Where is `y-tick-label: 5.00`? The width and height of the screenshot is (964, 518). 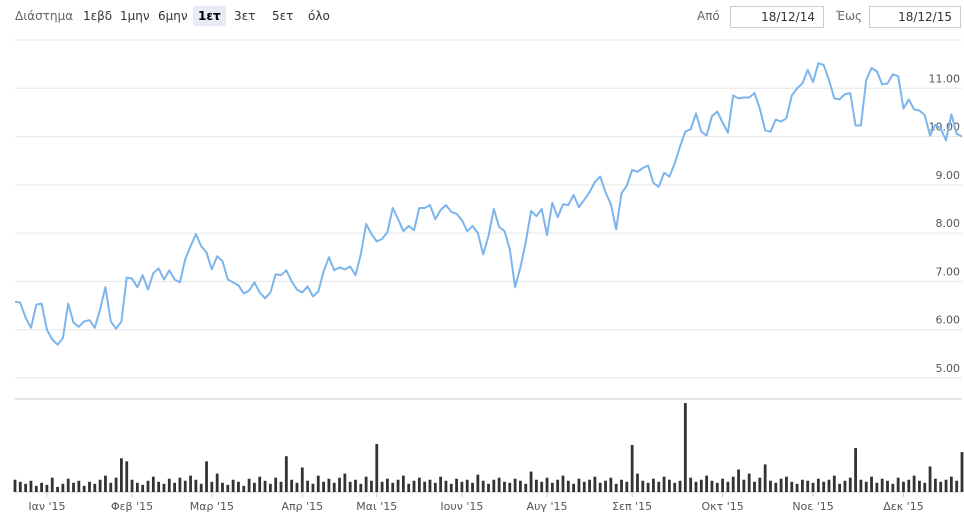 y-tick-label: 5.00 is located at coordinates (948, 368).